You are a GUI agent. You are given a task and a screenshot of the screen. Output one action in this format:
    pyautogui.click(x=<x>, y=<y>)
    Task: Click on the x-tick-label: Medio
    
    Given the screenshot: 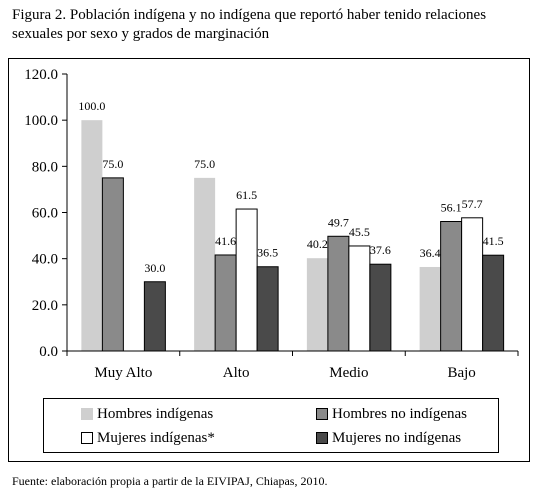 What is the action you would take?
    pyautogui.click(x=348, y=373)
    